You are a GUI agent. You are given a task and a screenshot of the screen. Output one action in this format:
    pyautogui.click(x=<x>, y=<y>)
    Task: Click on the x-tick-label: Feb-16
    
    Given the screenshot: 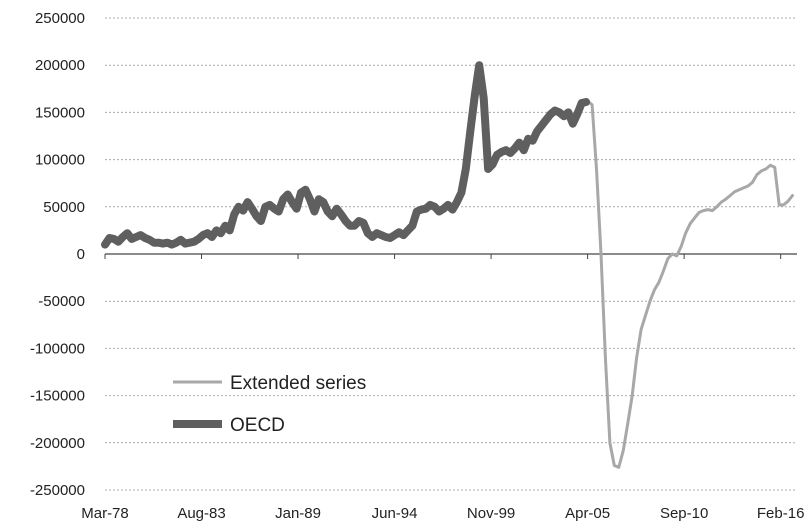 What is the action you would take?
    pyautogui.click(x=781, y=513)
    